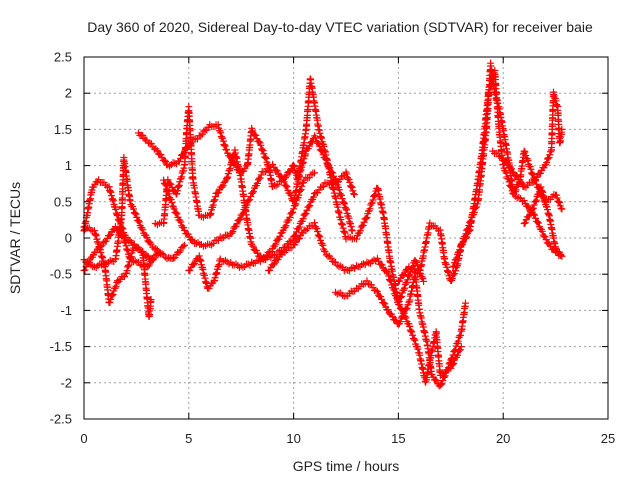 This screenshot has width=640, height=480. I want to click on x-tick-label: 0, so click(83, 438).